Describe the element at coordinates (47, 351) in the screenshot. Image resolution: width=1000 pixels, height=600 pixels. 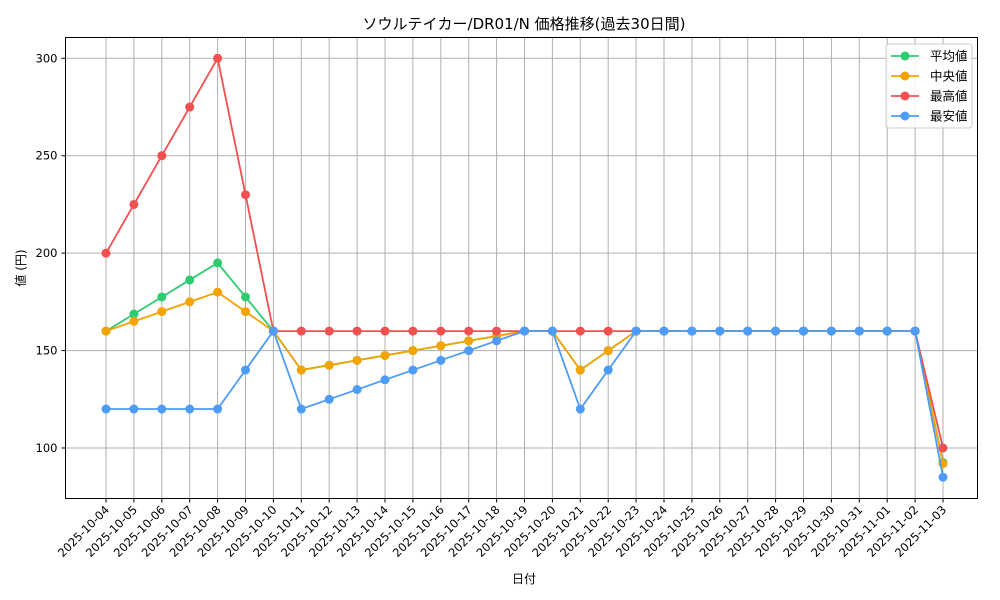
I see `y-tick-label: 150` at that location.